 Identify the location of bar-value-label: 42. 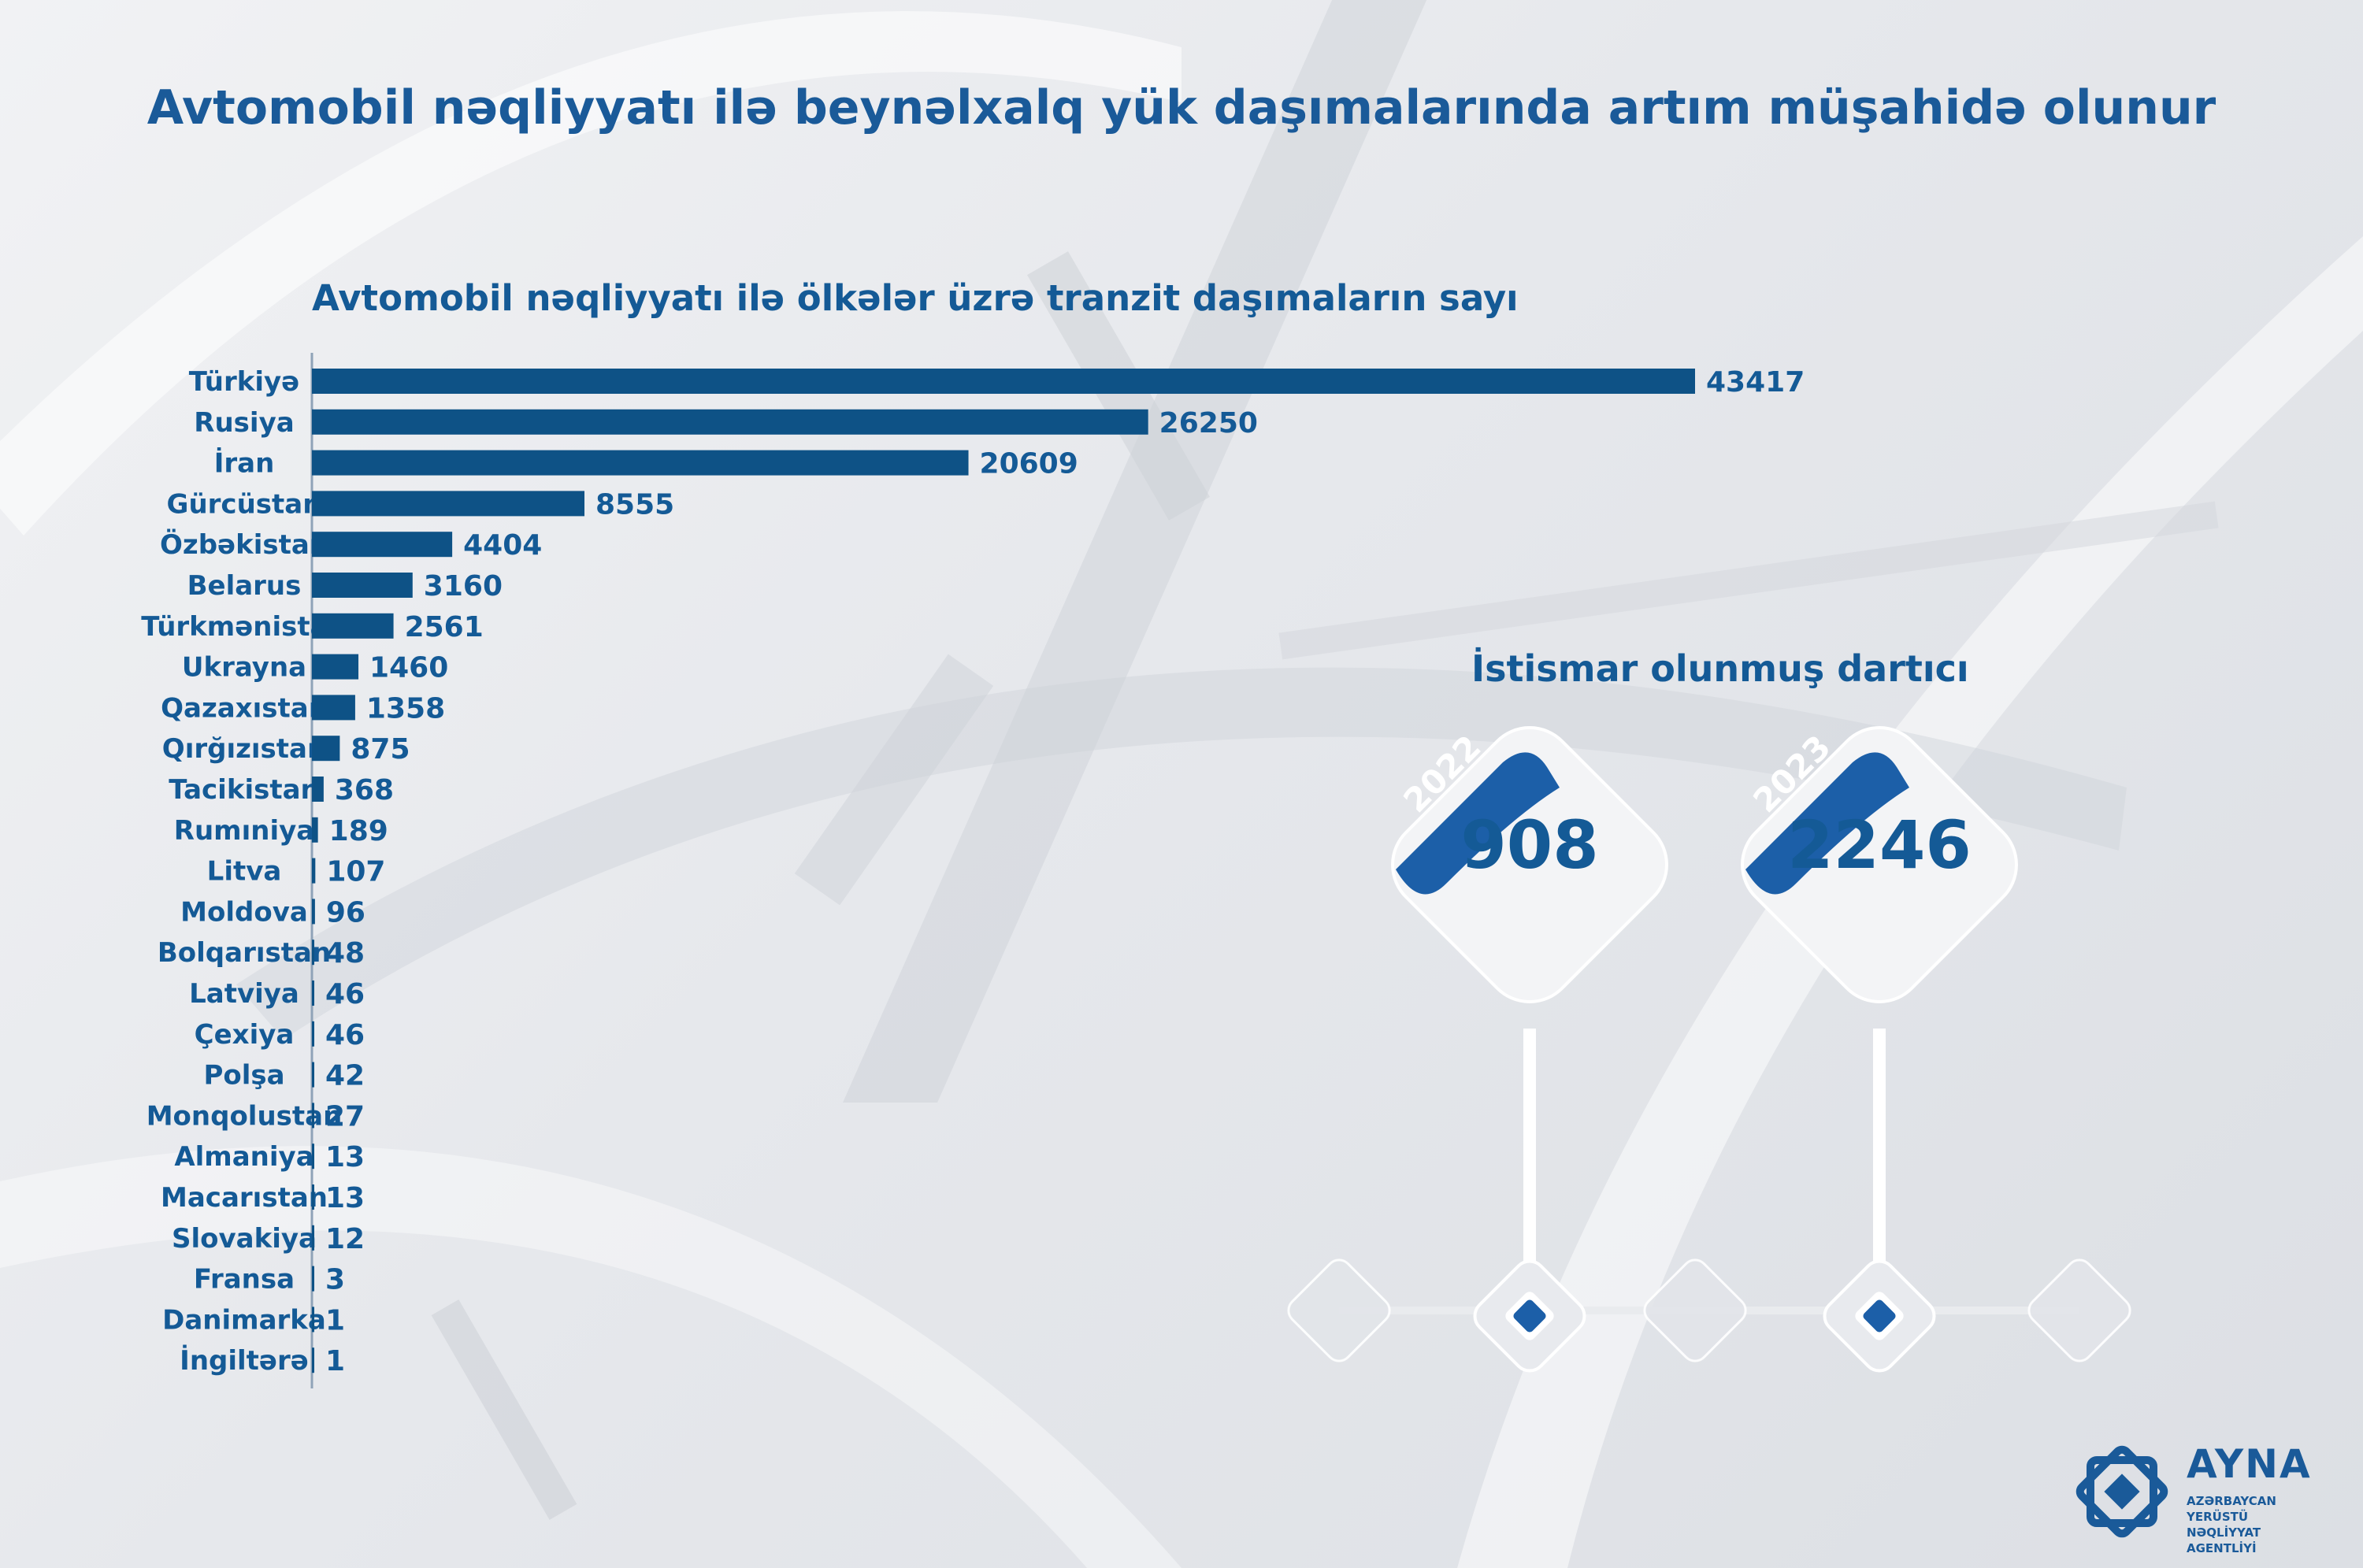
(345, 1076).